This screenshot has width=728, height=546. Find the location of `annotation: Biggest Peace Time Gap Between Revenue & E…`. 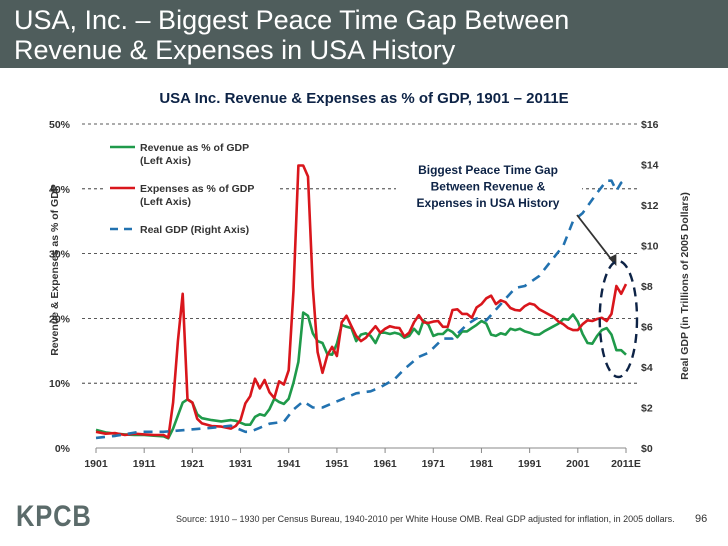

annotation: Biggest Peace Time Gap Between Revenue & E… is located at coordinates (517, 269).